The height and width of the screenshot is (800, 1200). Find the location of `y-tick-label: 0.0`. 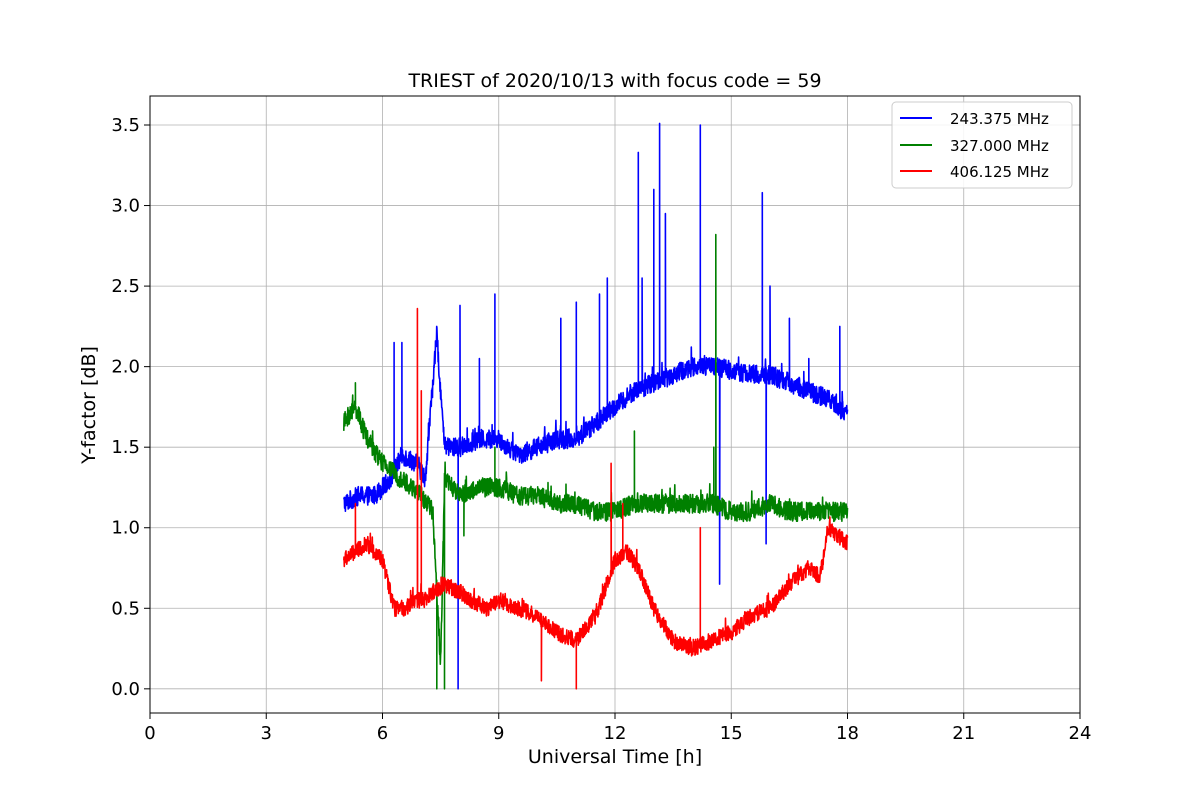

y-tick-label: 0.0 is located at coordinates (125, 689).